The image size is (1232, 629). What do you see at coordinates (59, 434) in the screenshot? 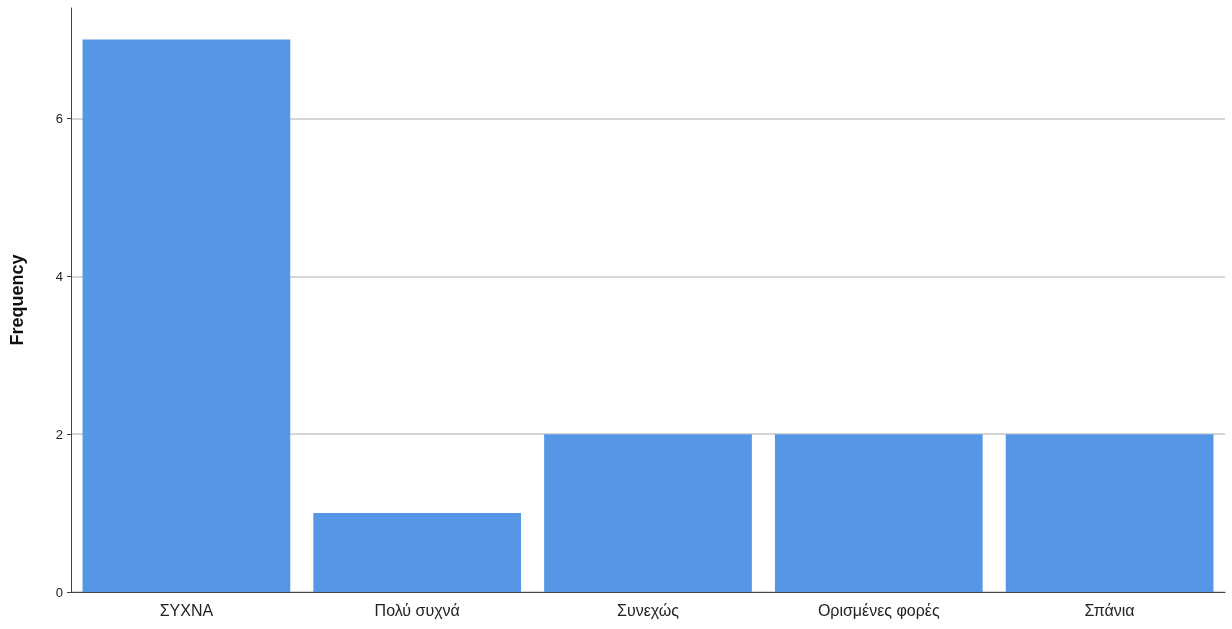
I see `y-tick-label: 2` at bounding box center [59, 434].